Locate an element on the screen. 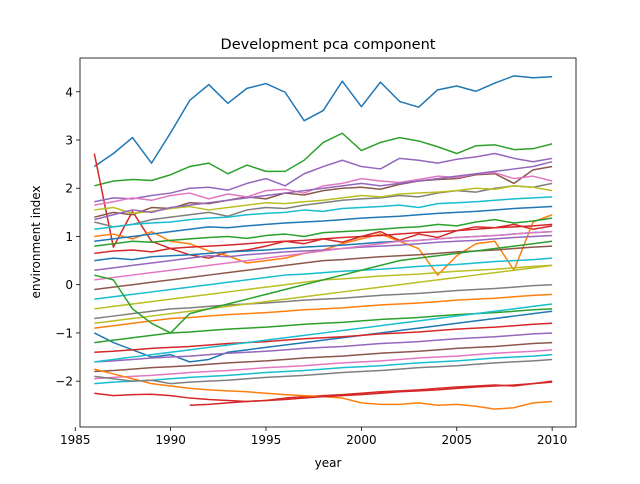 The width and height of the screenshot is (640, 484). x-tick-label: 2005 is located at coordinates (456, 440).